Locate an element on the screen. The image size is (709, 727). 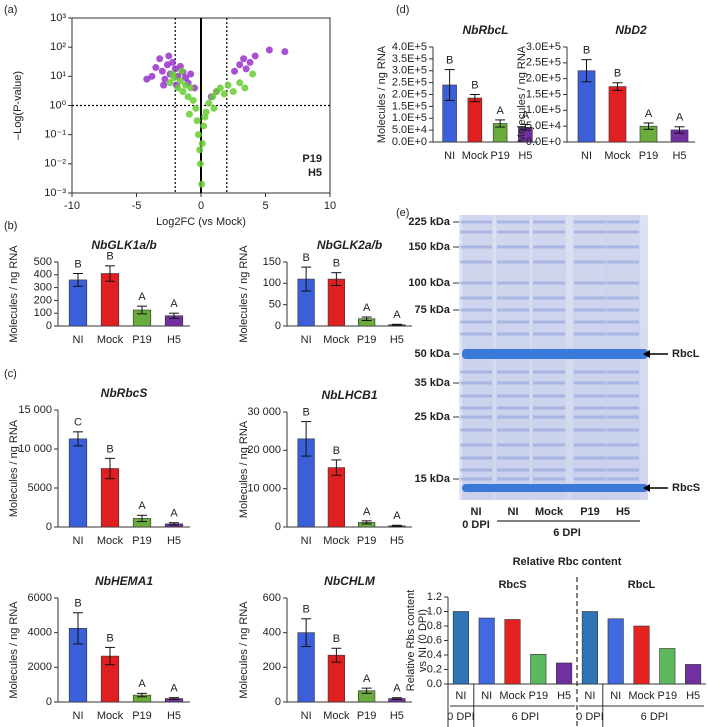
chart-title: NbGLK1a/b is located at coordinates (123, 245).